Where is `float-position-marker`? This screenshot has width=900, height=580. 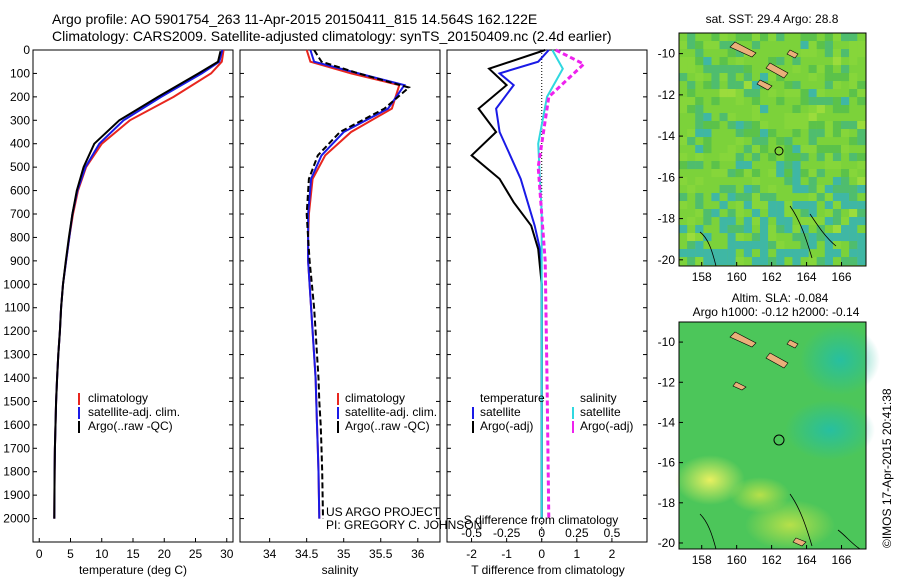
float-position-marker is located at coordinates (779, 440).